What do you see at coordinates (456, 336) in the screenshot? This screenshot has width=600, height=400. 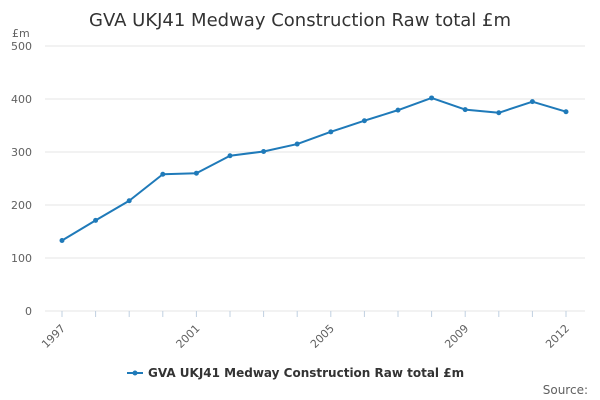 I see `x-tick-label: 2009` at bounding box center [456, 336].